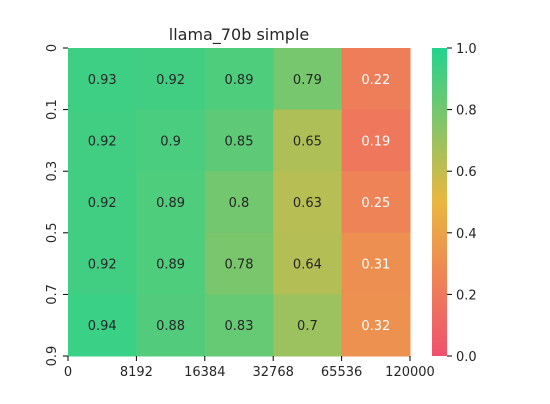 This screenshot has height=404, width=550. What do you see at coordinates (466, 172) in the screenshot?
I see `colorbar-tick-label: 0.6` at bounding box center [466, 172].